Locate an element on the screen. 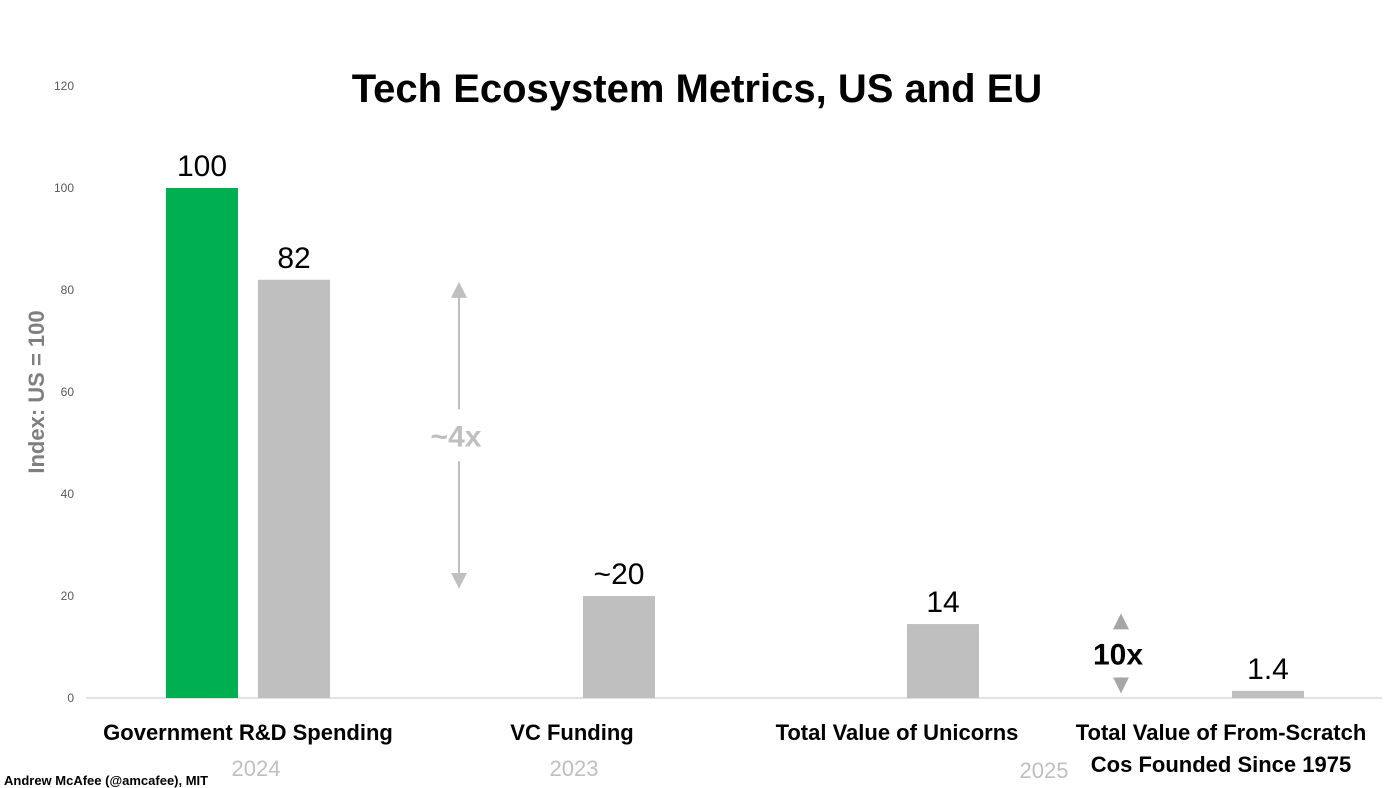 The width and height of the screenshot is (1400, 788). y-tick-label: 40 is located at coordinates (68, 494).